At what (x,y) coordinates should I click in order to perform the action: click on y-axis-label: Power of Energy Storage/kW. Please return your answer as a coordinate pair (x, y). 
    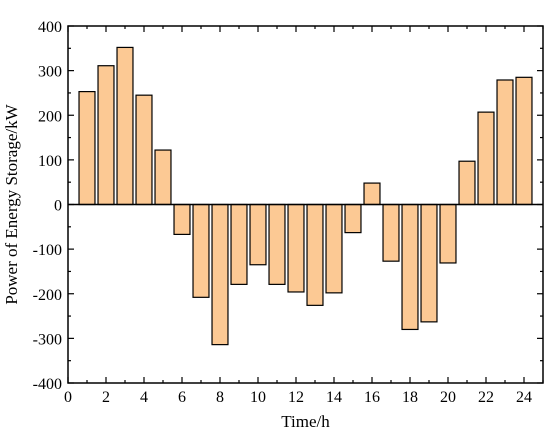
    Looking at the image, I should click on (11, 203).